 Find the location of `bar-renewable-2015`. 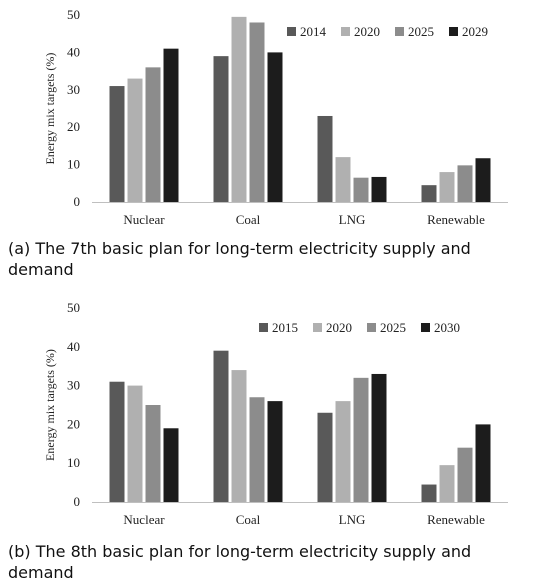

bar-renewable-2015 is located at coordinates (429, 493).